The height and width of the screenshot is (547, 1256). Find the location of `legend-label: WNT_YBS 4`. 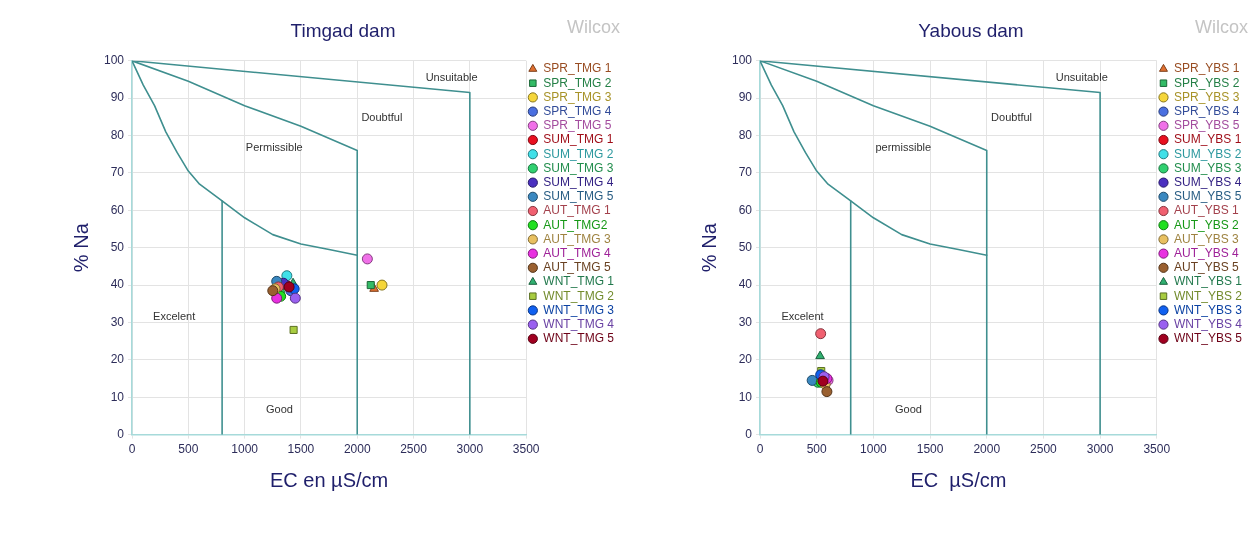

legend-label: WNT_YBS 4 is located at coordinates (1208, 323).